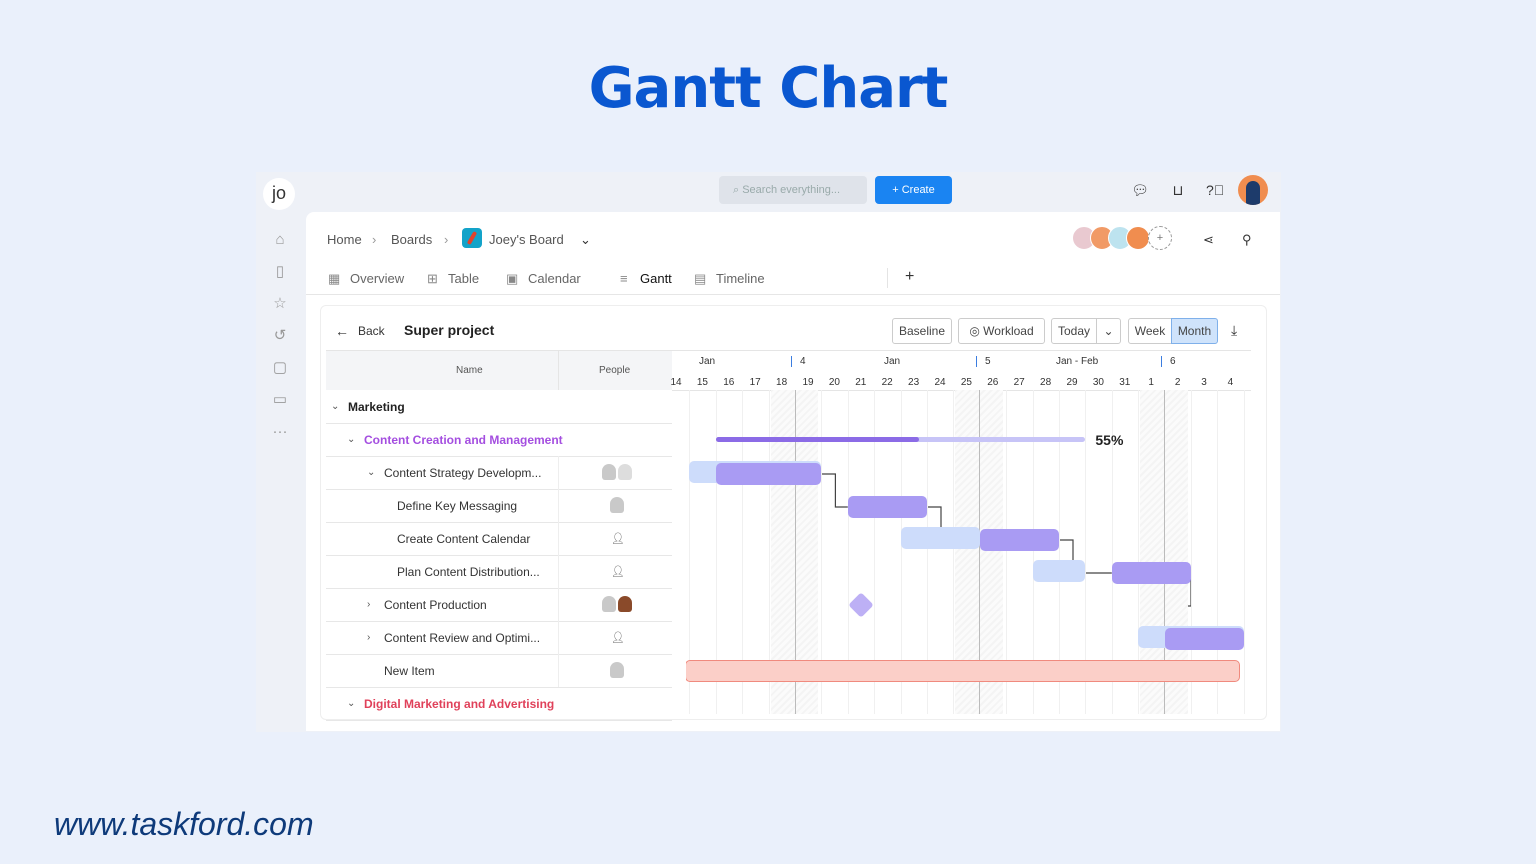 The image size is (1536, 864). Describe the element at coordinates (940, 538) in the screenshot. I see `baseline-bar` at that location.